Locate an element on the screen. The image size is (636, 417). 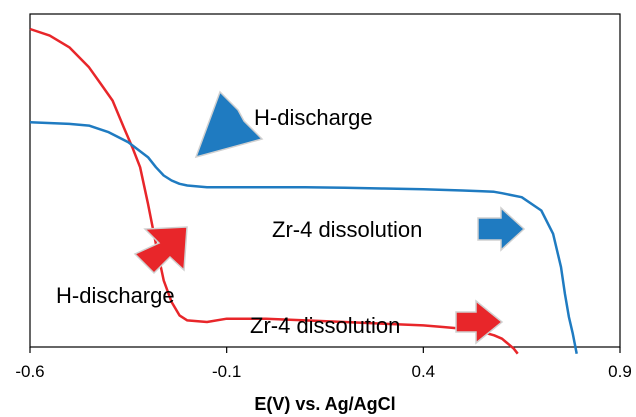
red-h-discharge-arrow is located at coordinates (160, 250).